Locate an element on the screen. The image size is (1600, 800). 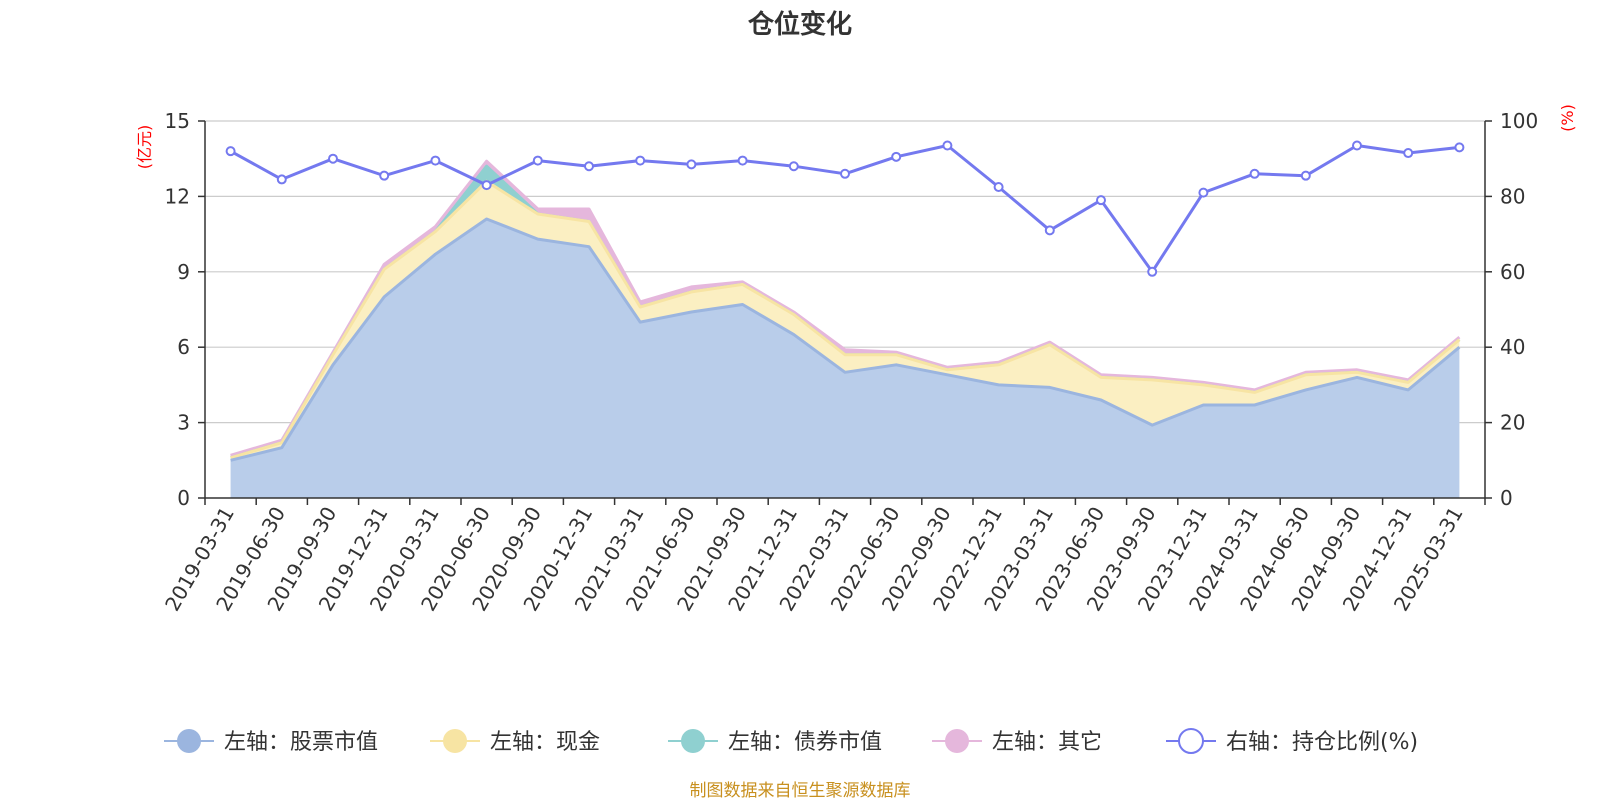
legend-item: 左轴：其它 is located at coordinates (1017, 742).